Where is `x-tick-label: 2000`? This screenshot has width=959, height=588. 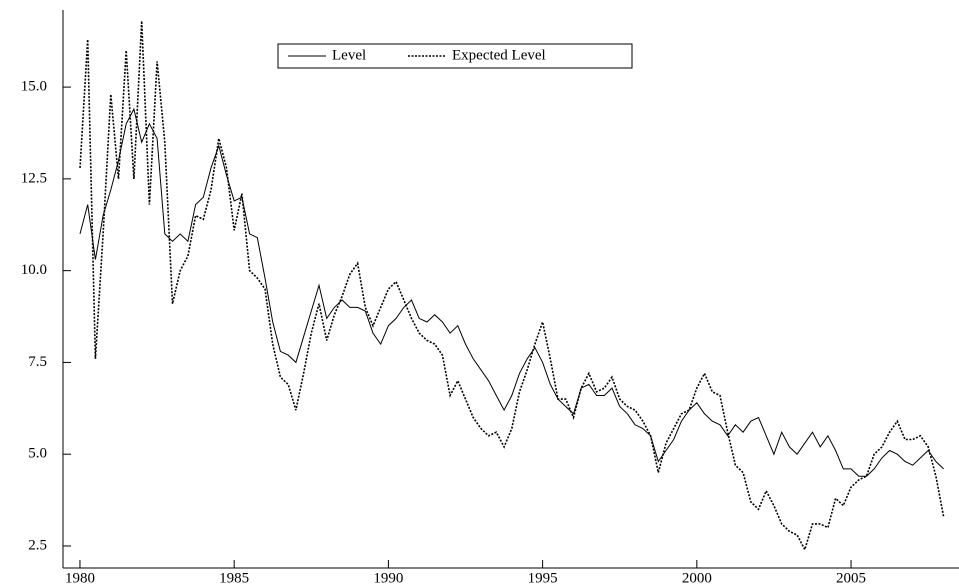 x-tick-label: 2000 is located at coordinates (697, 578).